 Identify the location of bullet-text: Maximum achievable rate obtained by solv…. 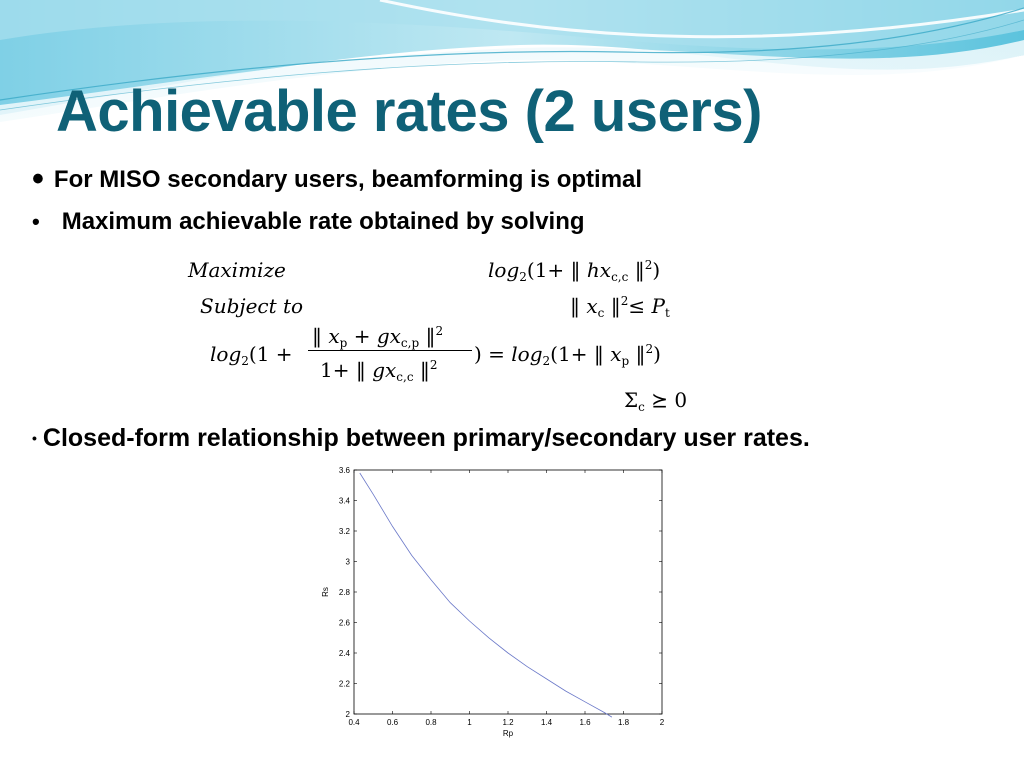
(323, 221).